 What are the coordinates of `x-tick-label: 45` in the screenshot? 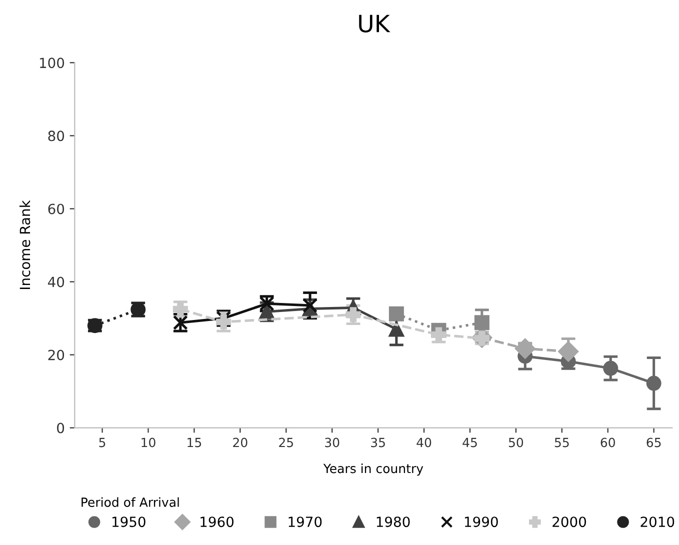 It's located at (469, 443).